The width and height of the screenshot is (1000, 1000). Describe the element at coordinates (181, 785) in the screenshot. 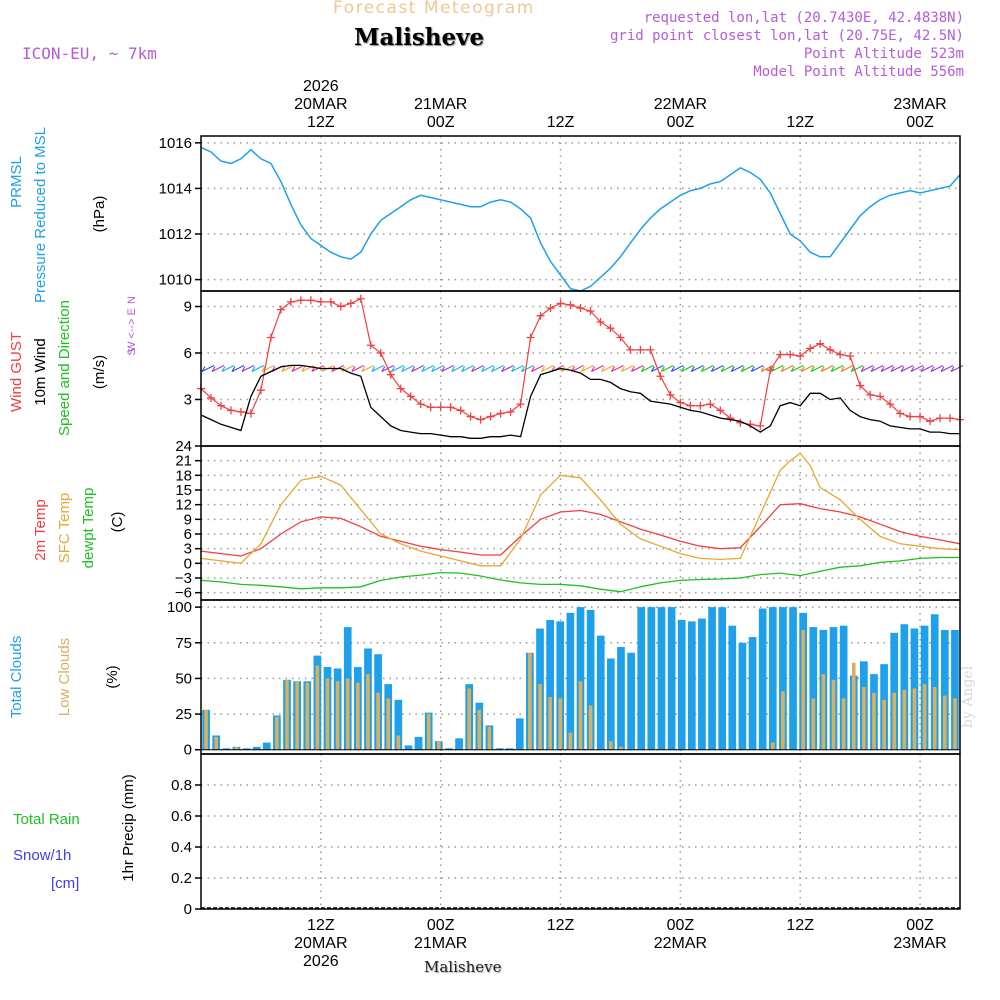

I see `y-tick-label: 0.8` at that location.